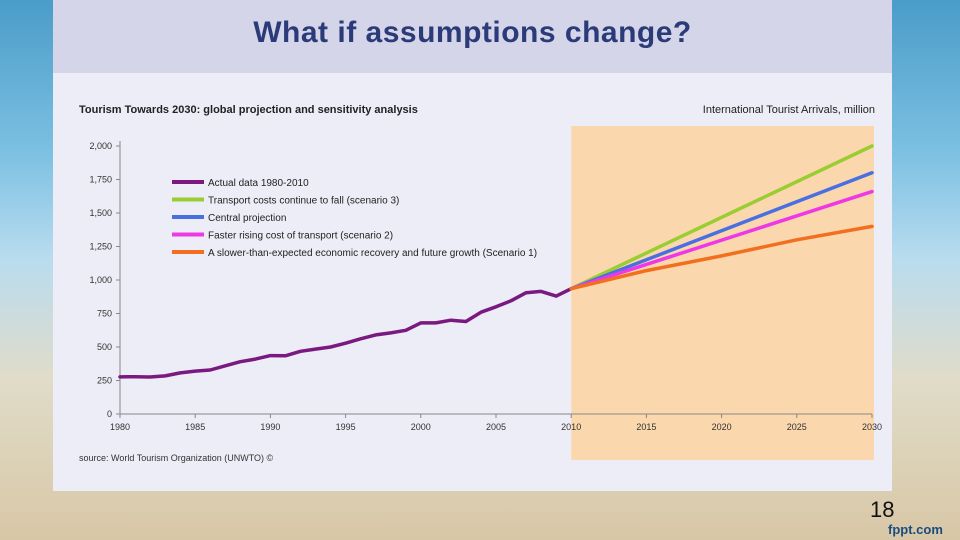 The height and width of the screenshot is (540, 960). Describe the element at coordinates (120, 427) in the screenshot. I see `x-tick-label: 1980` at that location.